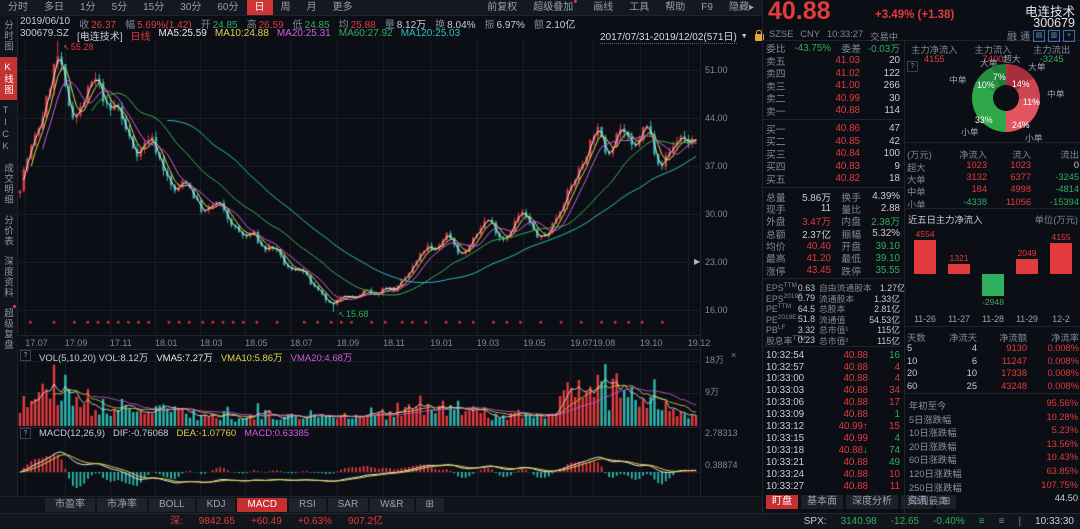 Image resolution: width=1080 pixels, height=529 pixels. I want to click on sidebar-item: 深度资料, so click(7, 277).